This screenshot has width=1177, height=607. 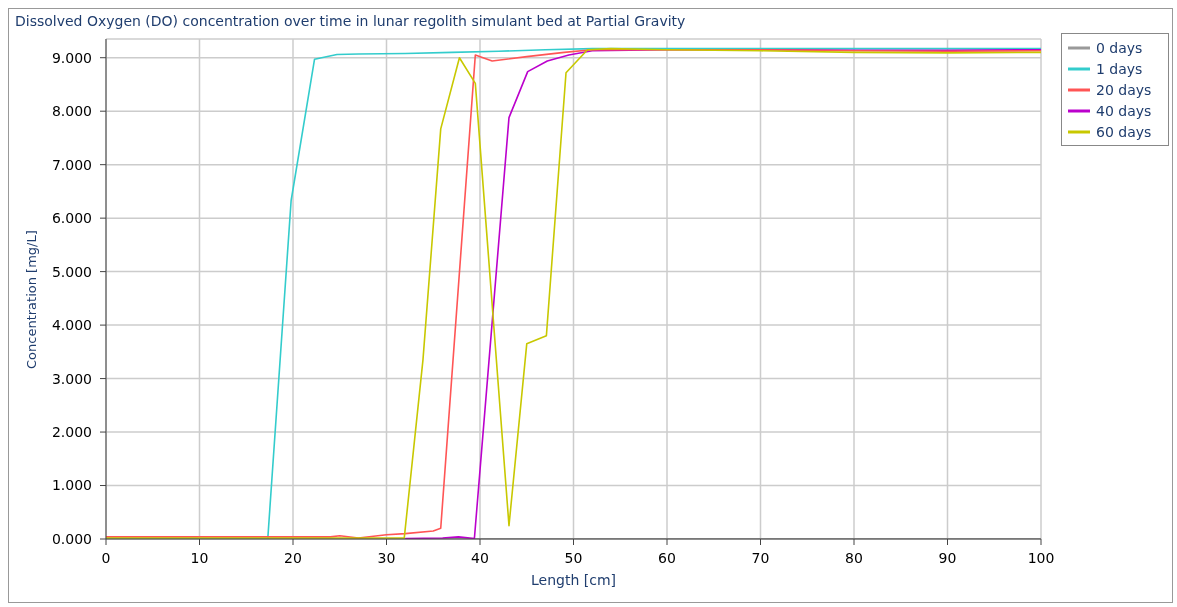 I want to click on x-tick-label: 80, so click(x=854, y=558).